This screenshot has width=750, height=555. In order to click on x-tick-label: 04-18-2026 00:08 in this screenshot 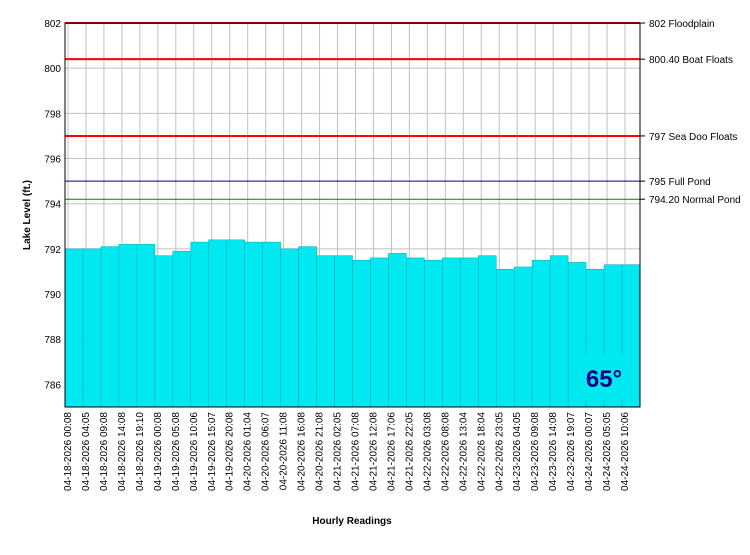, I will do `click(68, 451)`.